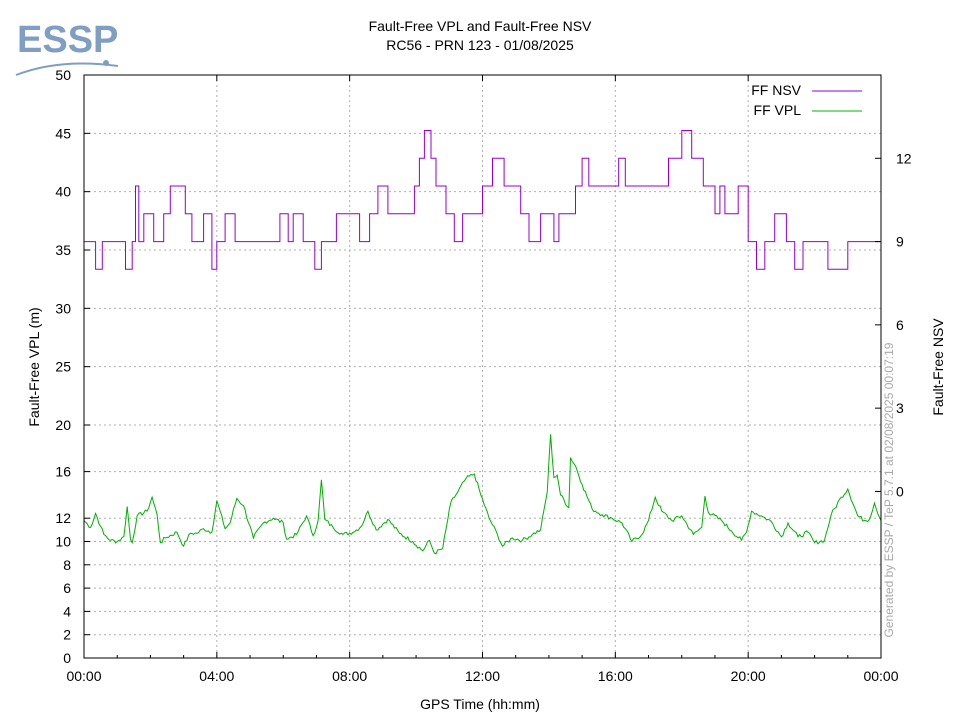 This screenshot has height=720, width=960. Describe the element at coordinates (67, 611) in the screenshot. I see `left-tick-label: 4` at that location.